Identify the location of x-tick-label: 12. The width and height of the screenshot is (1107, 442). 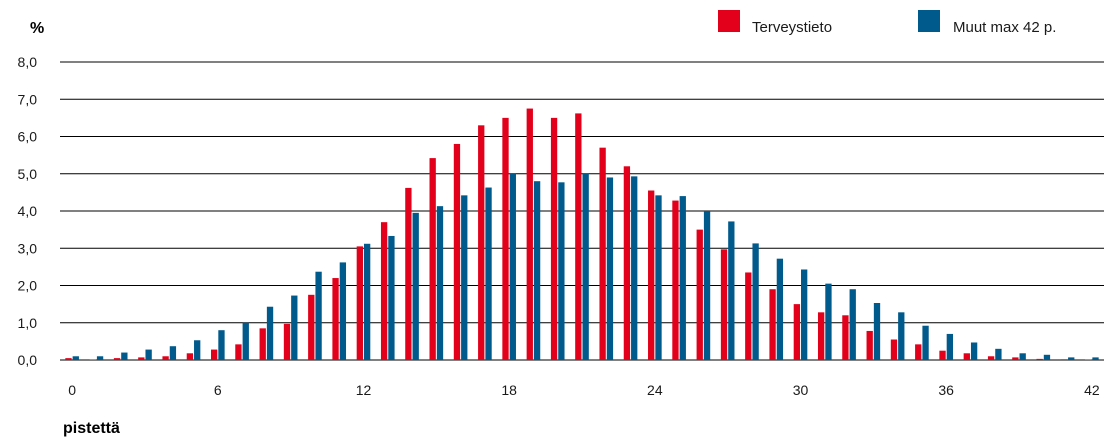
(364, 390).